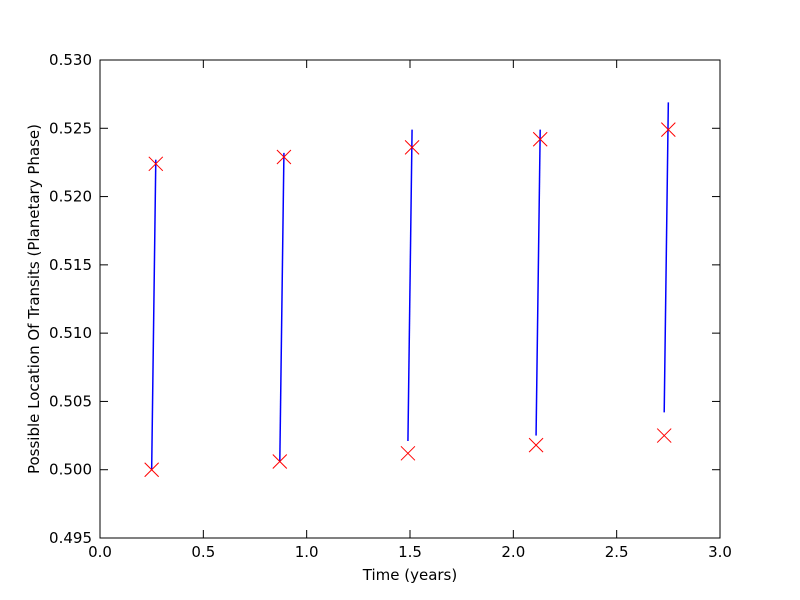  What do you see at coordinates (203, 552) in the screenshot?
I see `x-tick-label: 0.5` at bounding box center [203, 552].